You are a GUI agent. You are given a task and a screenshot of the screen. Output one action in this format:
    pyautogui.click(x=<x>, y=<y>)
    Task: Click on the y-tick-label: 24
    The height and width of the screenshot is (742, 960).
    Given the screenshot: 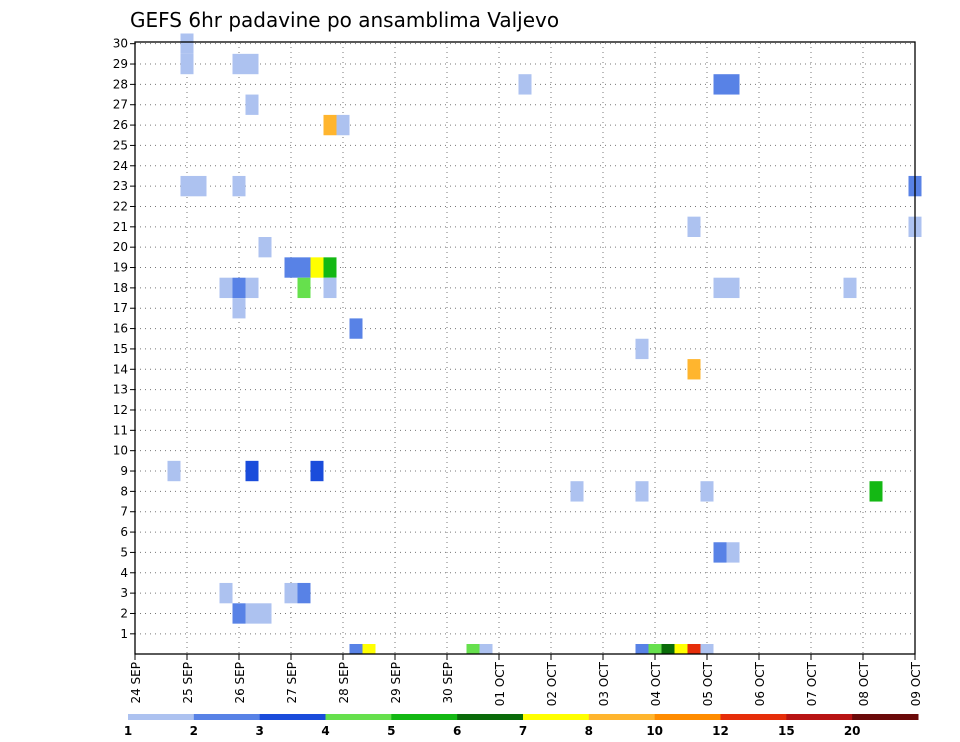 What is the action you would take?
    pyautogui.click(x=120, y=166)
    